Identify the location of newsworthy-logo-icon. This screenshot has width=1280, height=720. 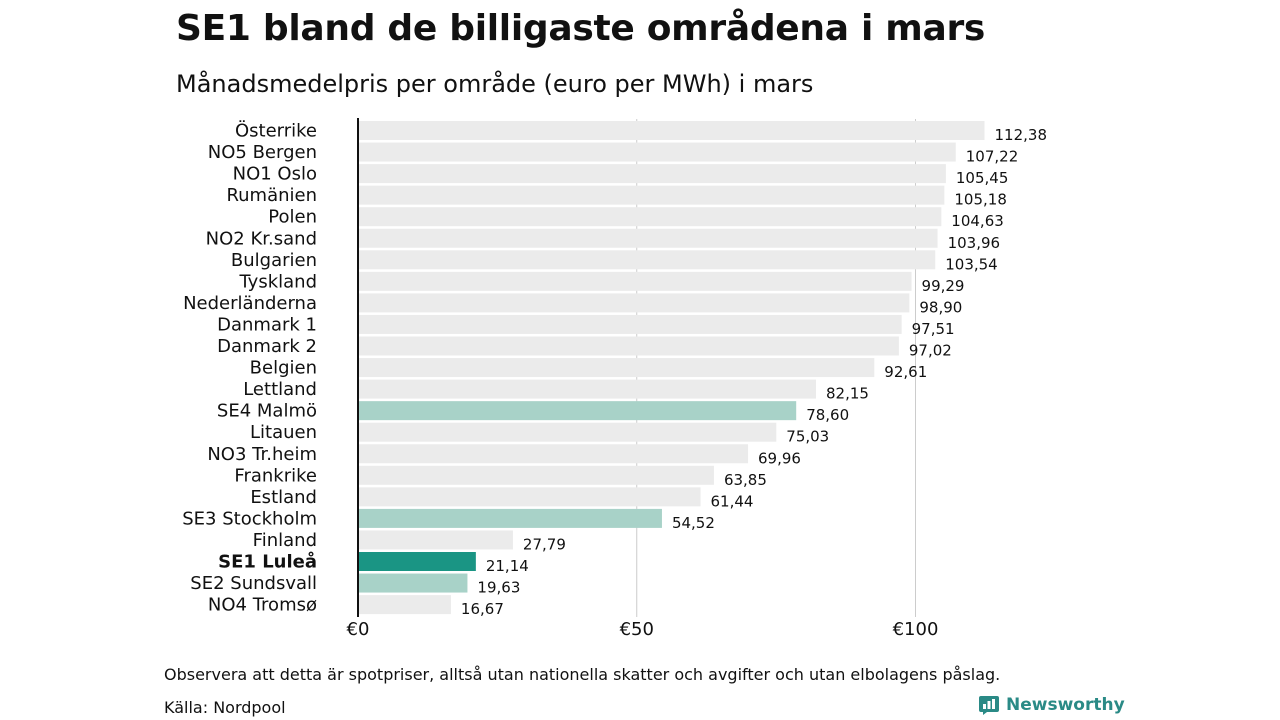
(989, 705).